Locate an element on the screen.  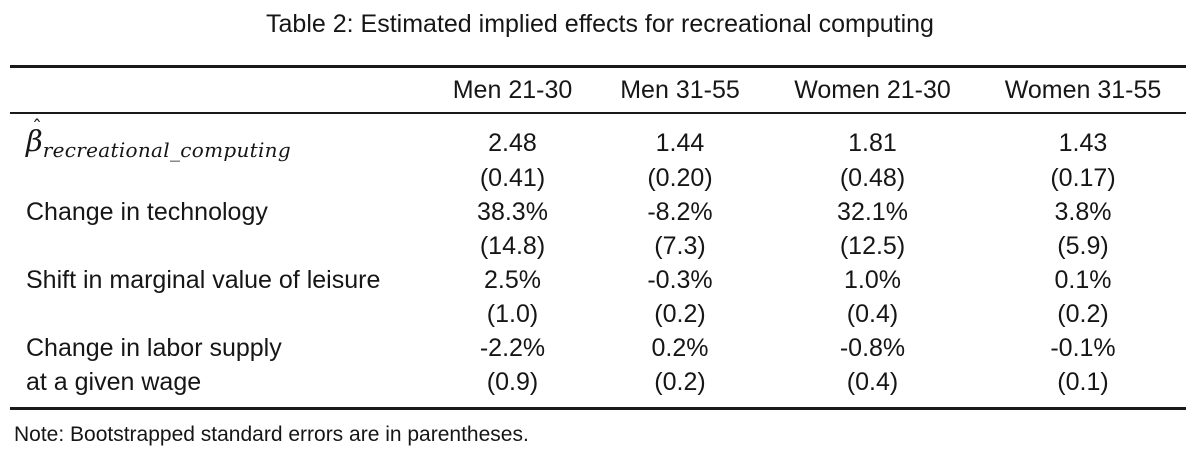
cell-value: -0.1% is located at coordinates (1083, 348).